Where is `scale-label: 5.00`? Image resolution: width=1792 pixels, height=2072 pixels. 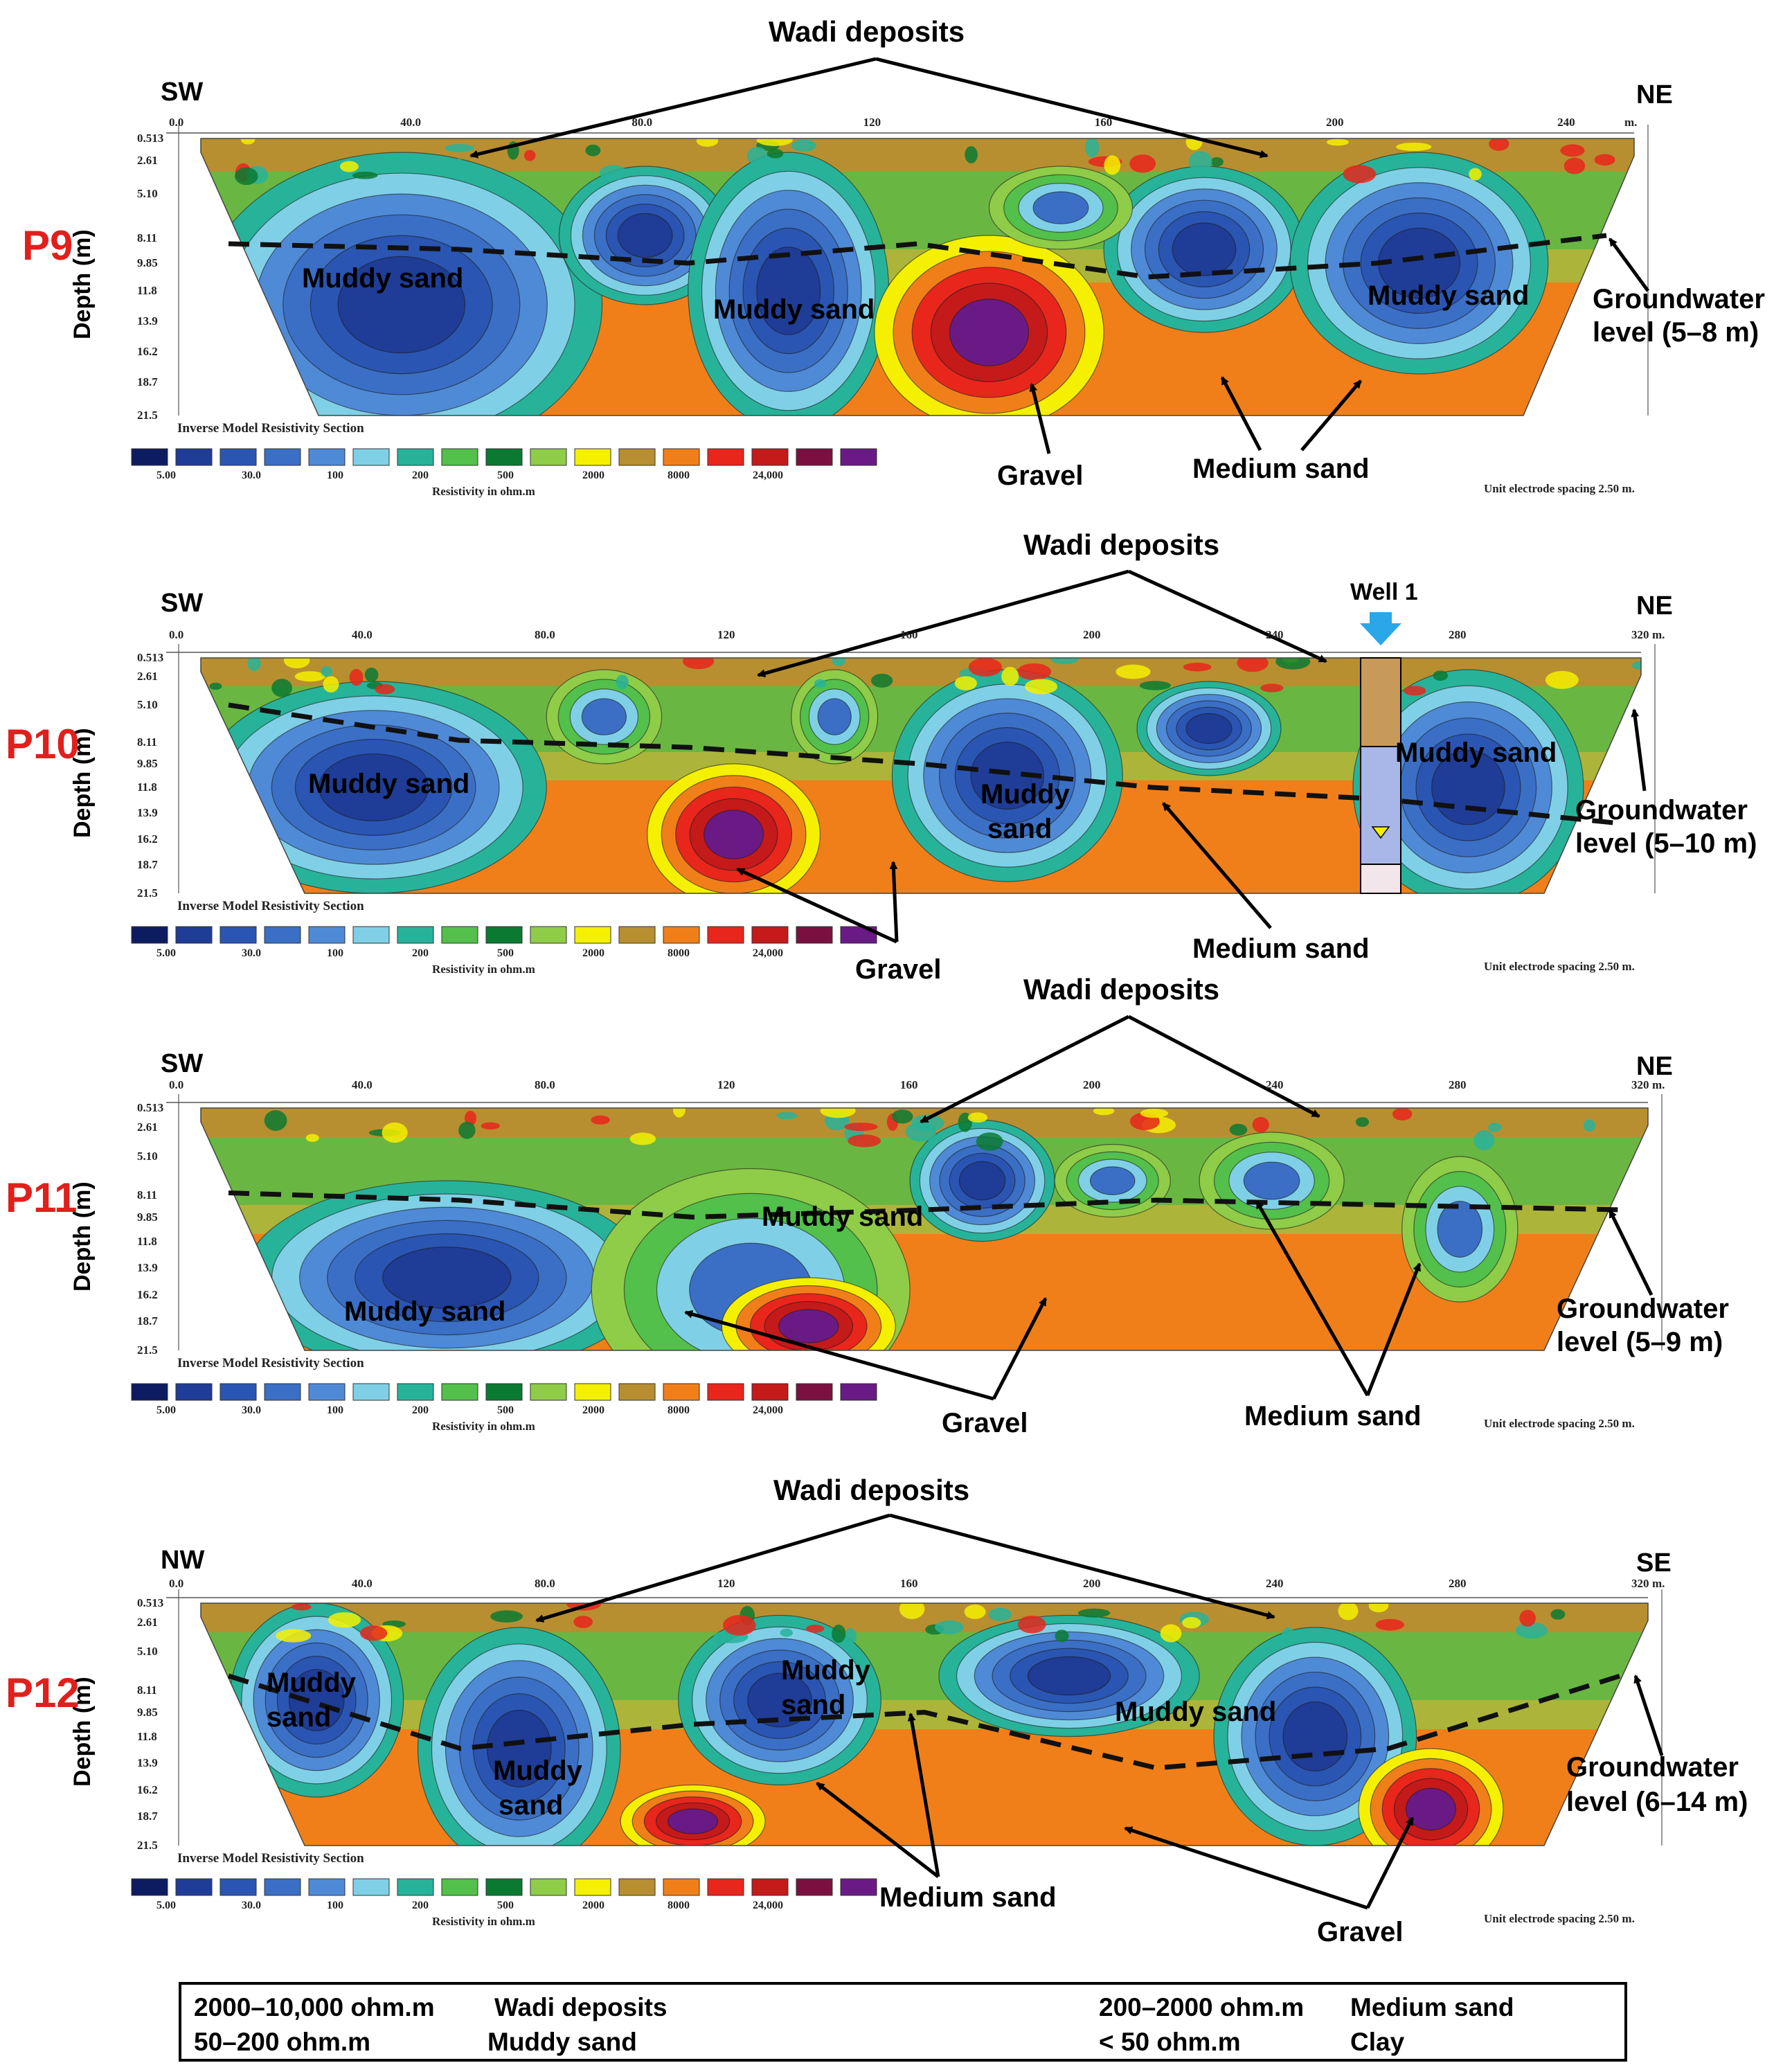
scale-label: 5.00 is located at coordinates (166, 1905).